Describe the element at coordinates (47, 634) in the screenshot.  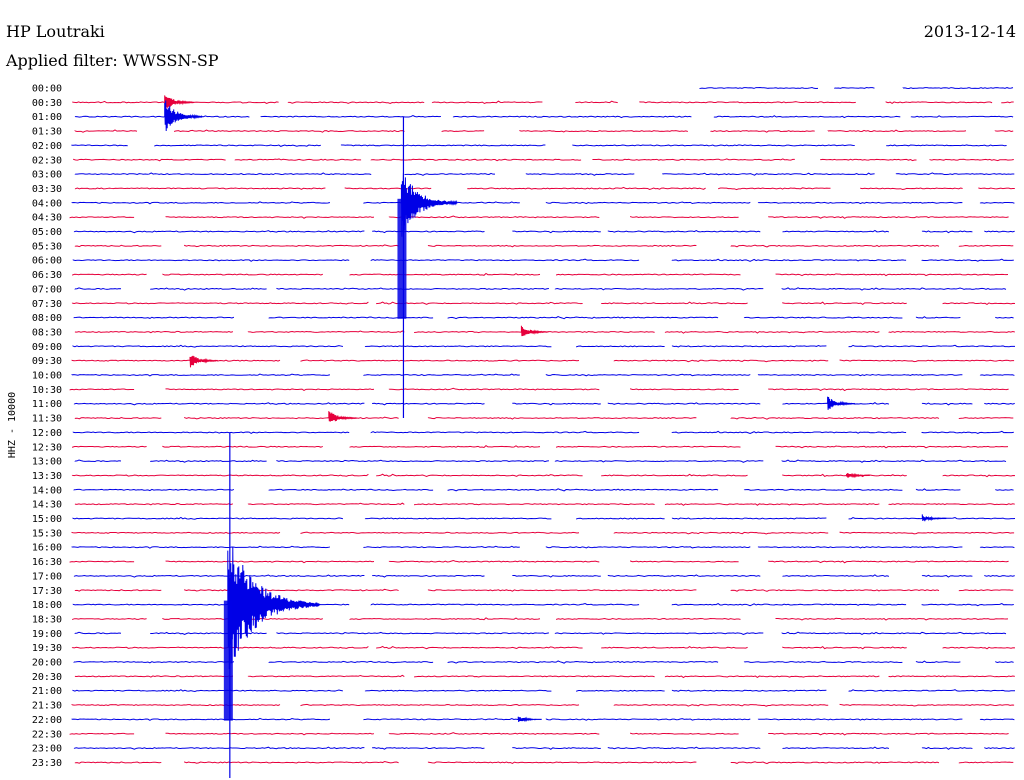
I see `time-tick-label: 19:00` at that location.